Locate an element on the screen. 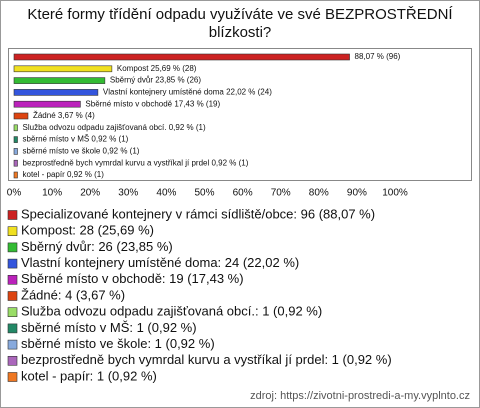 The height and width of the screenshot is (408, 480). x-tick-label: 50% is located at coordinates (204, 193).